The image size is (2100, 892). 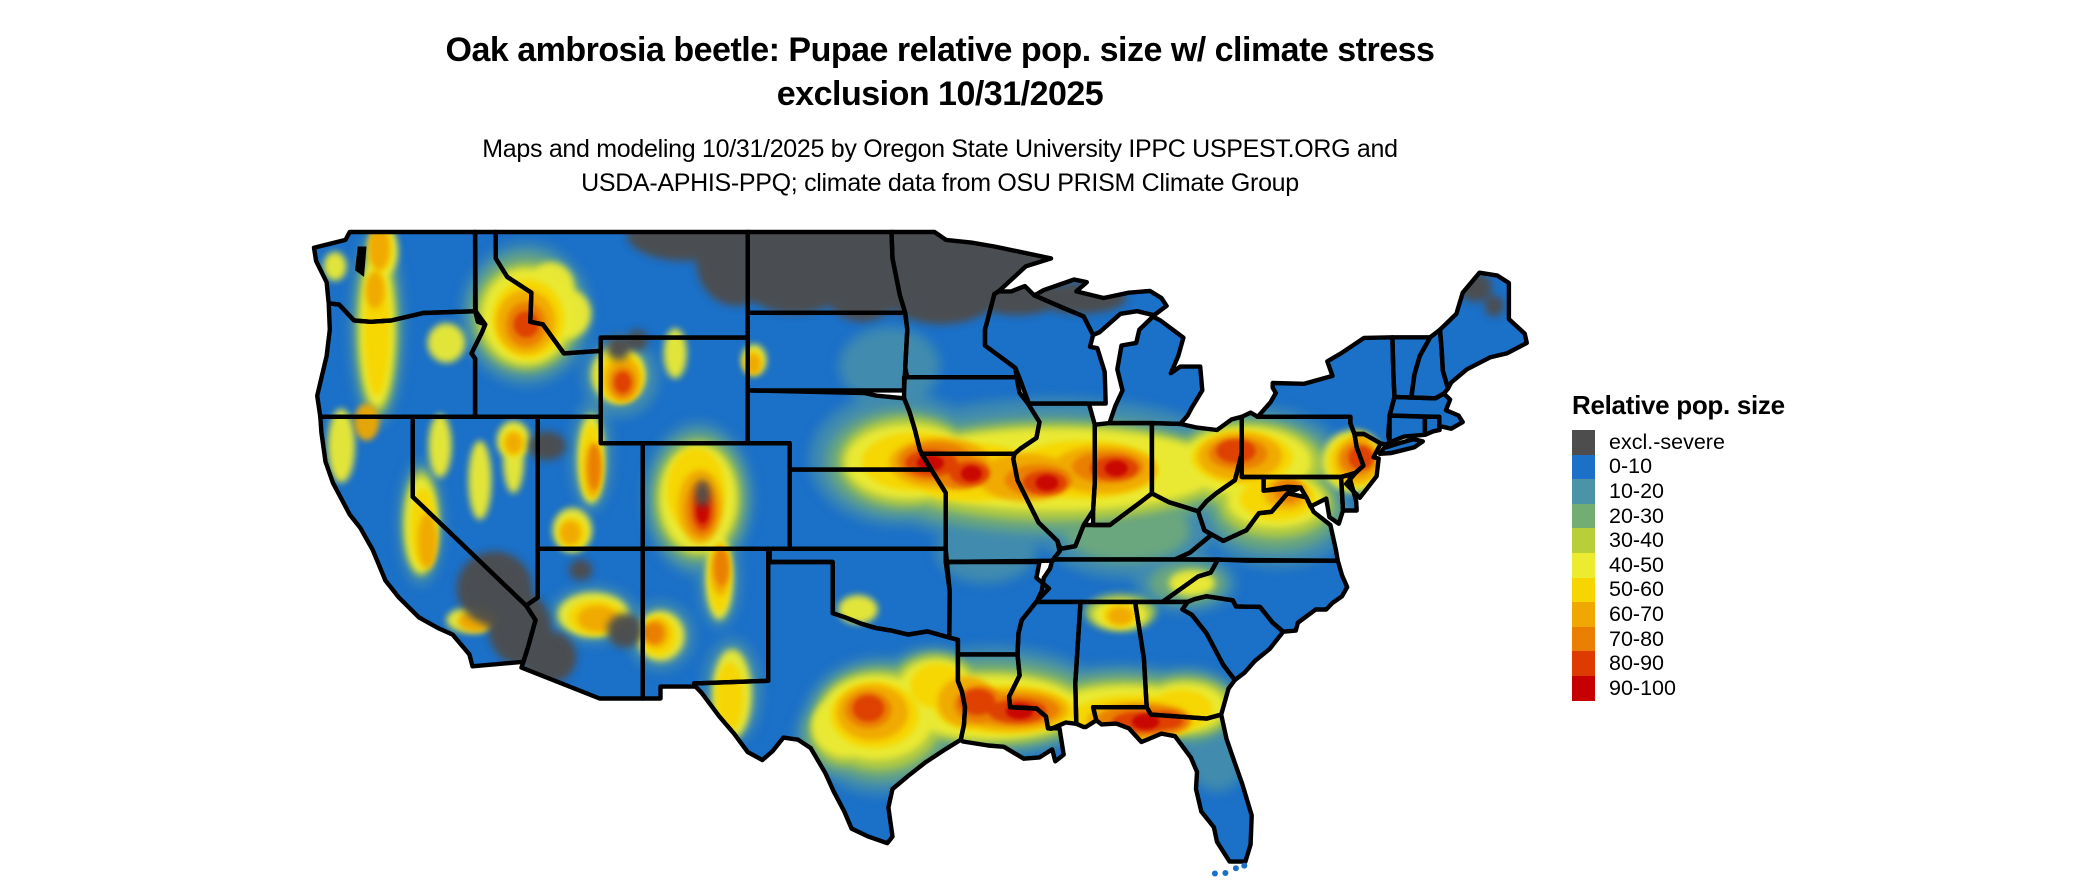 I want to click on legend-item: 20-30, so click(x=1678, y=516).